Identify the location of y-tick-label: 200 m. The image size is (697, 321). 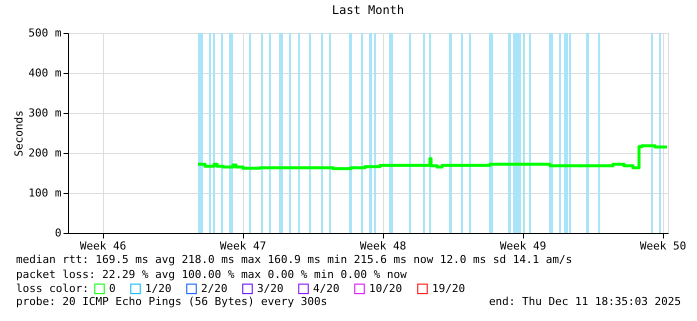
(45, 153).